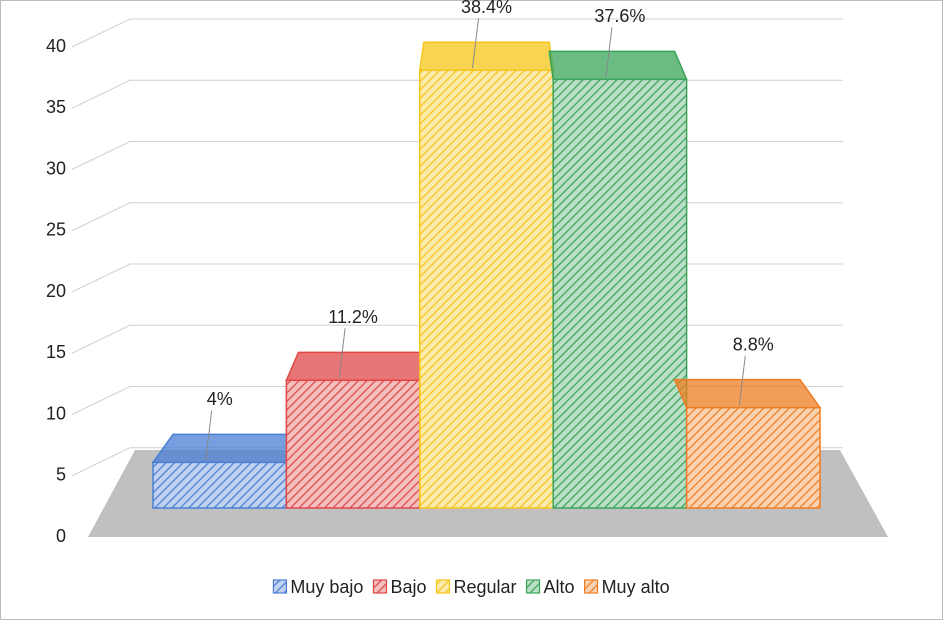  What do you see at coordinates (353, 317) in the screenshot?
I see `value-label: 11.2%` at bounding box center [353, 317].